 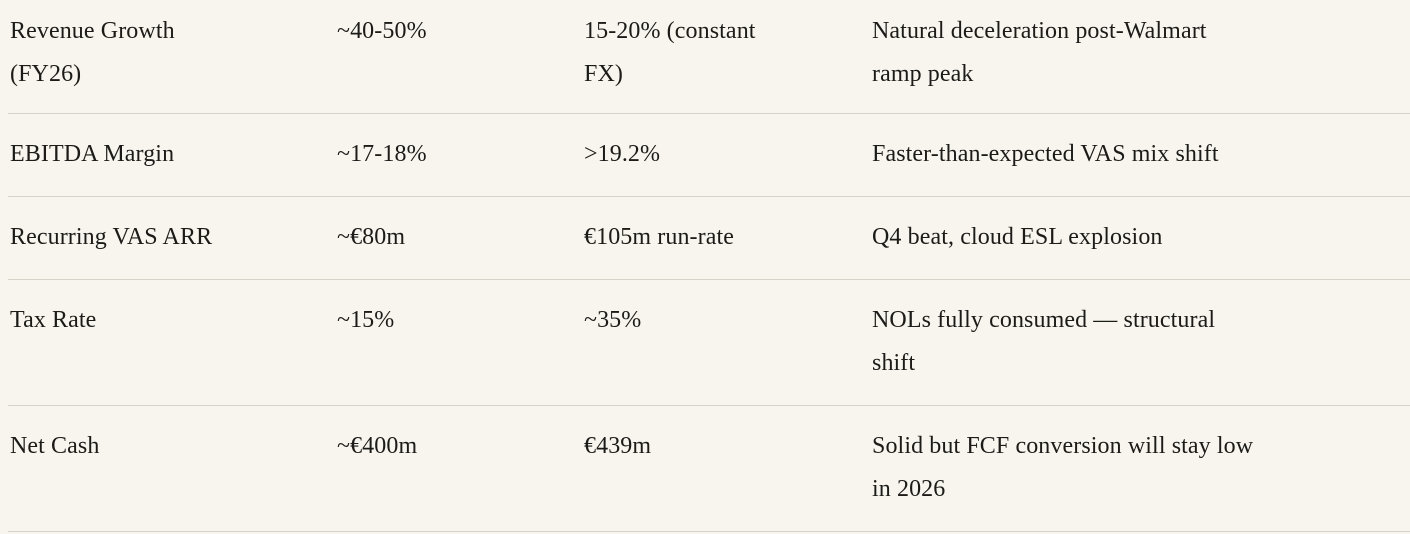 I want to click on cell-actual-value: 15-20% (constant FX), so click(x=670, y=52).